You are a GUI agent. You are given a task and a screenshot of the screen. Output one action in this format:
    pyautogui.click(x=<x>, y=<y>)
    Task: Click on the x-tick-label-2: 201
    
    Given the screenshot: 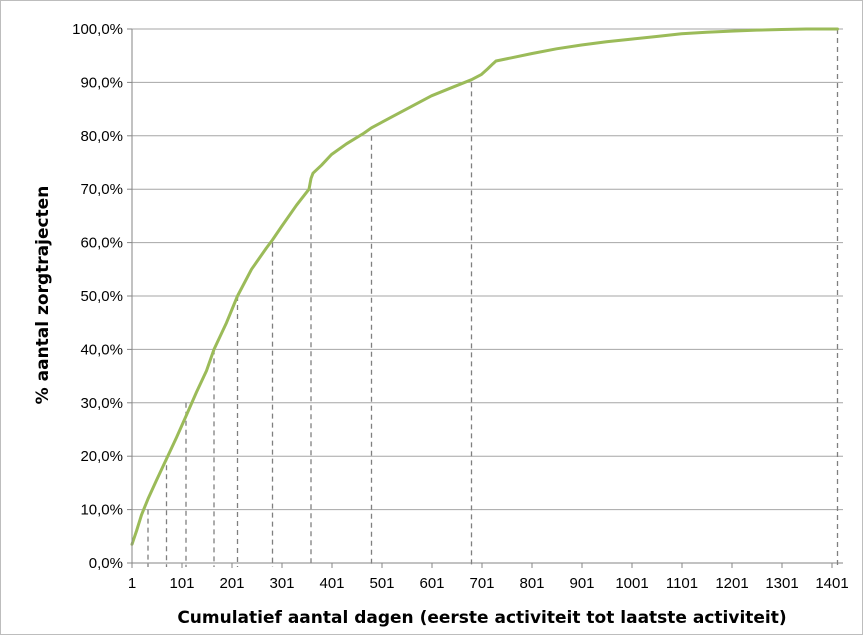 What is the action you would take?
    pyautogui.click(x=231, y=583)
    